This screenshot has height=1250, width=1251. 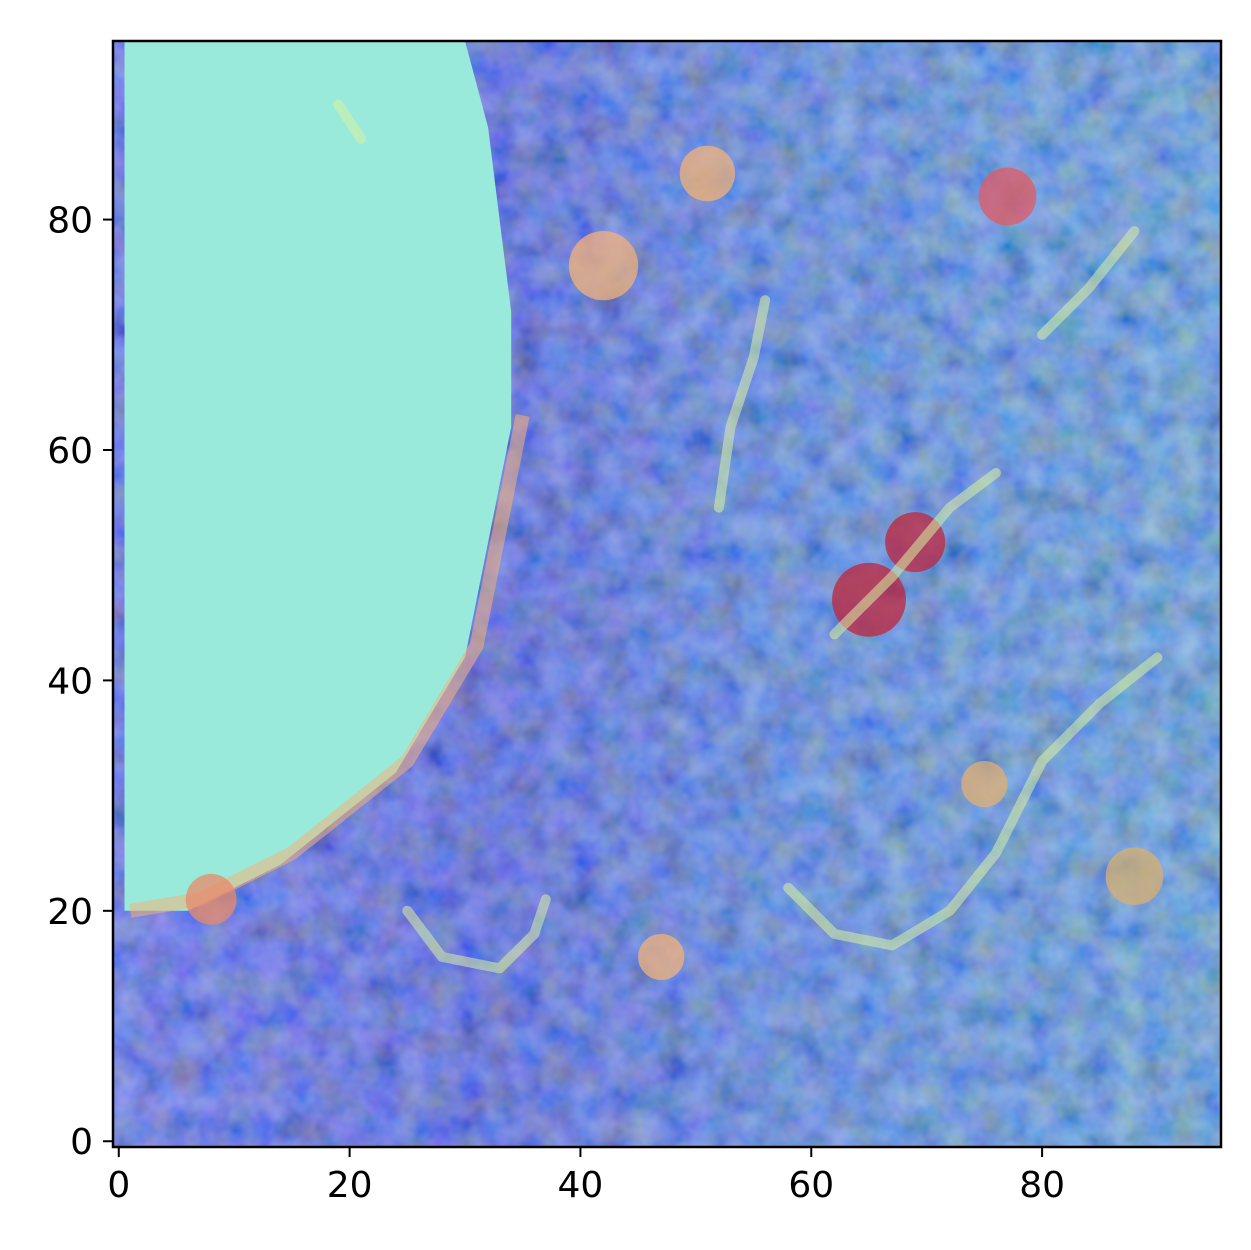 What do you see at coordinates (70, 451) in the screenshot?
I see `y-tick-label: 60` at bounding box center [70, 451].